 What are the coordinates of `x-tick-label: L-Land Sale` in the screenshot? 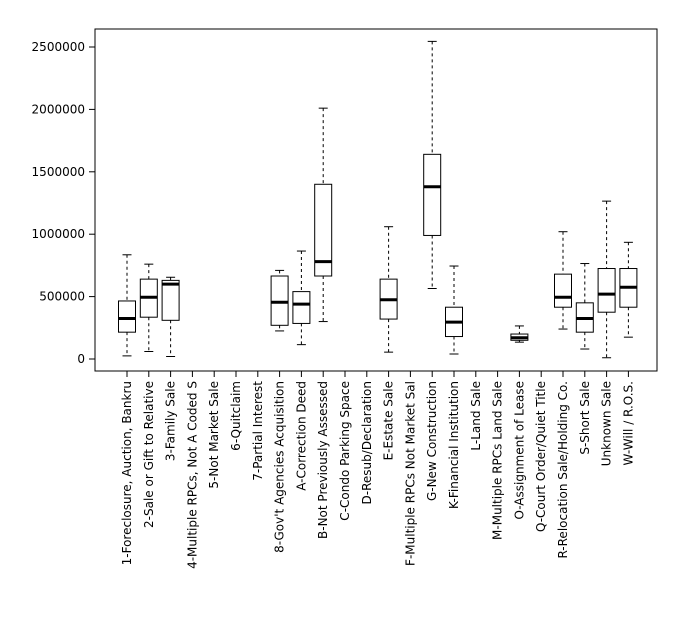 It's located at (476, 416).